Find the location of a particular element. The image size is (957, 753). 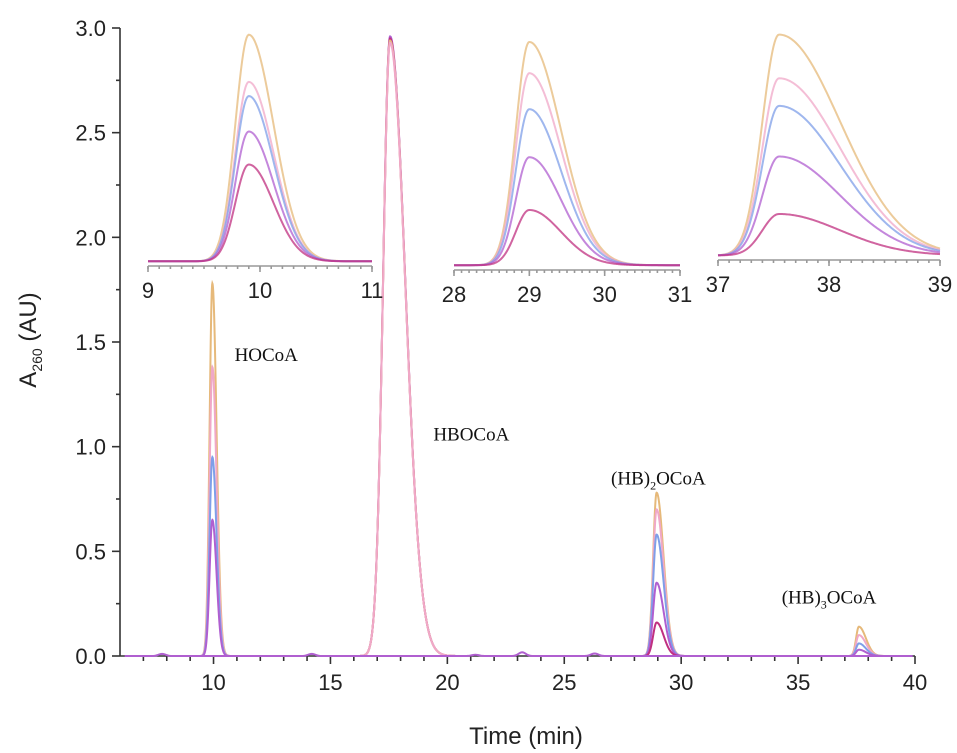

y-tick-label: 2.0 is located at coordinates (90, 237).